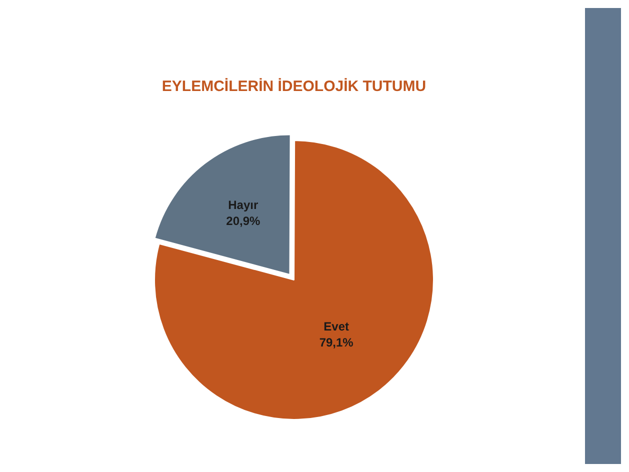 The height and width of the screenshot is (472, 629). Describe the element at coordinates (243, 221) in the screenshot. I see `data-label: 20,9%` at that location.